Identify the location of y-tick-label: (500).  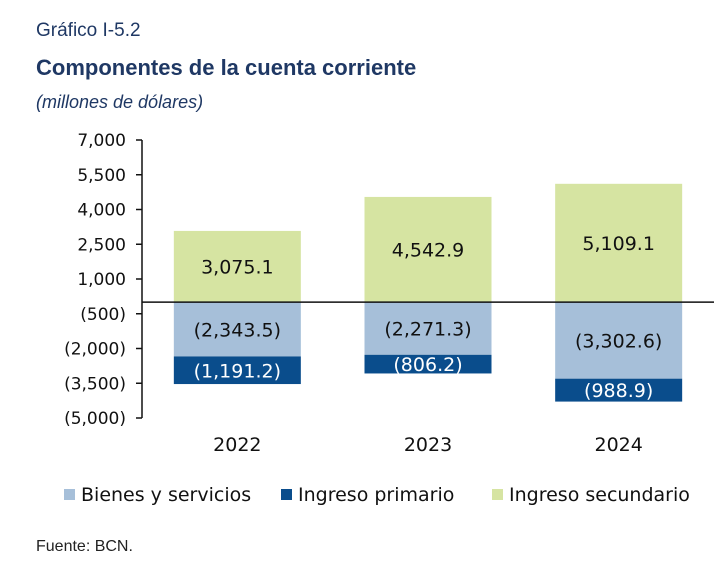
(103, 315).